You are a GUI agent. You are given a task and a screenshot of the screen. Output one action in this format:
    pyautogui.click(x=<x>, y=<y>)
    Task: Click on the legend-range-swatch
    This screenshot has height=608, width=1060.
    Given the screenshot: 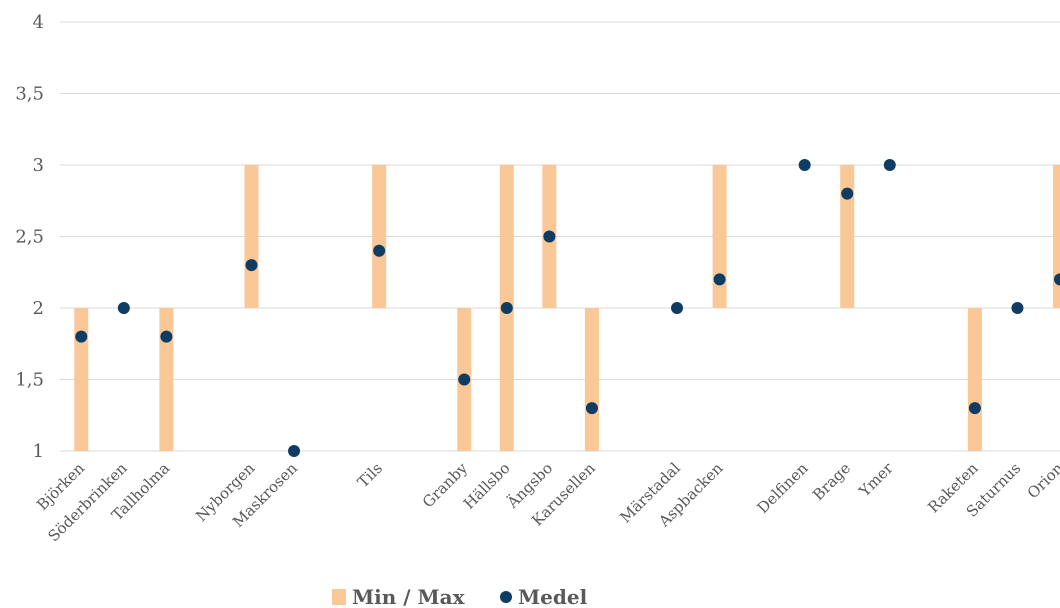 What is the action you would take?
    pyautogui.click(x=339, y=597)
    